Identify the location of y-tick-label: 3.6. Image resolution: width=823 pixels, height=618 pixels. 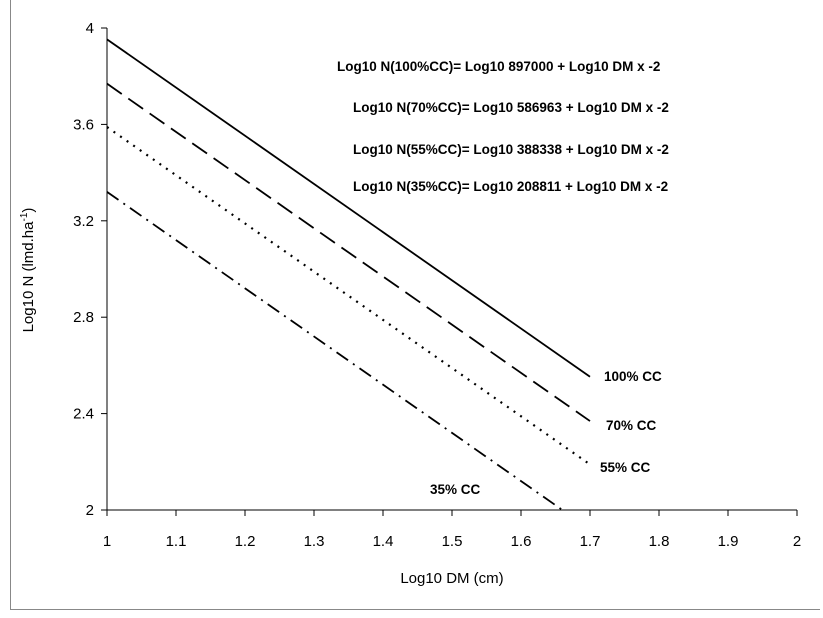
(83, 124).